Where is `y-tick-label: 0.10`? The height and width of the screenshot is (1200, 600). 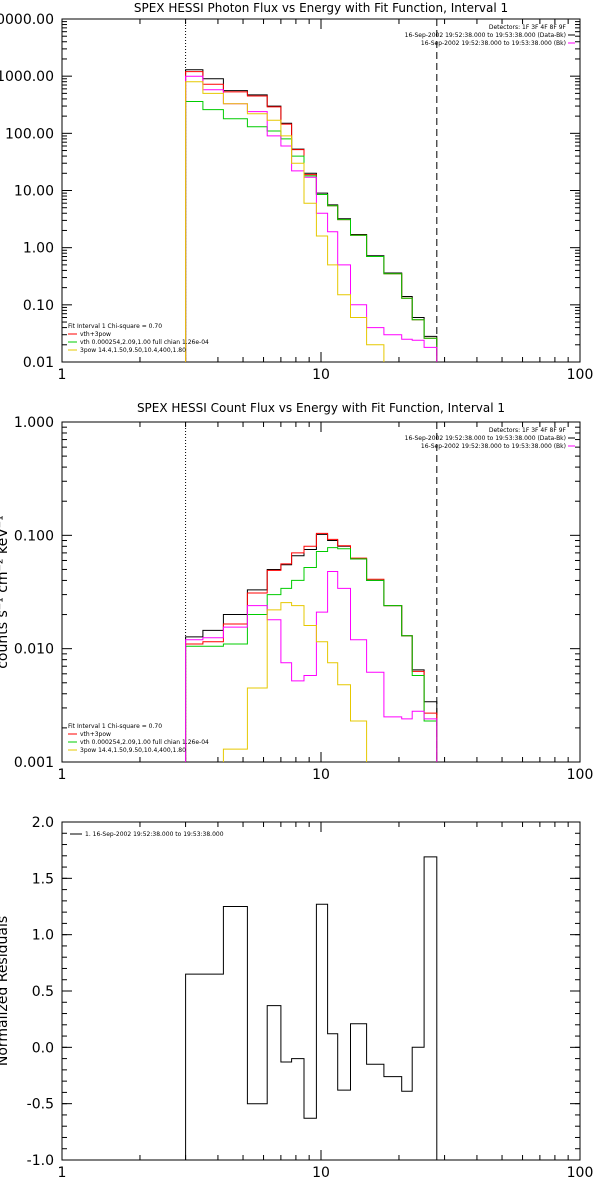
y-tick-label: 0.10 is located at coordinates (38, 306).